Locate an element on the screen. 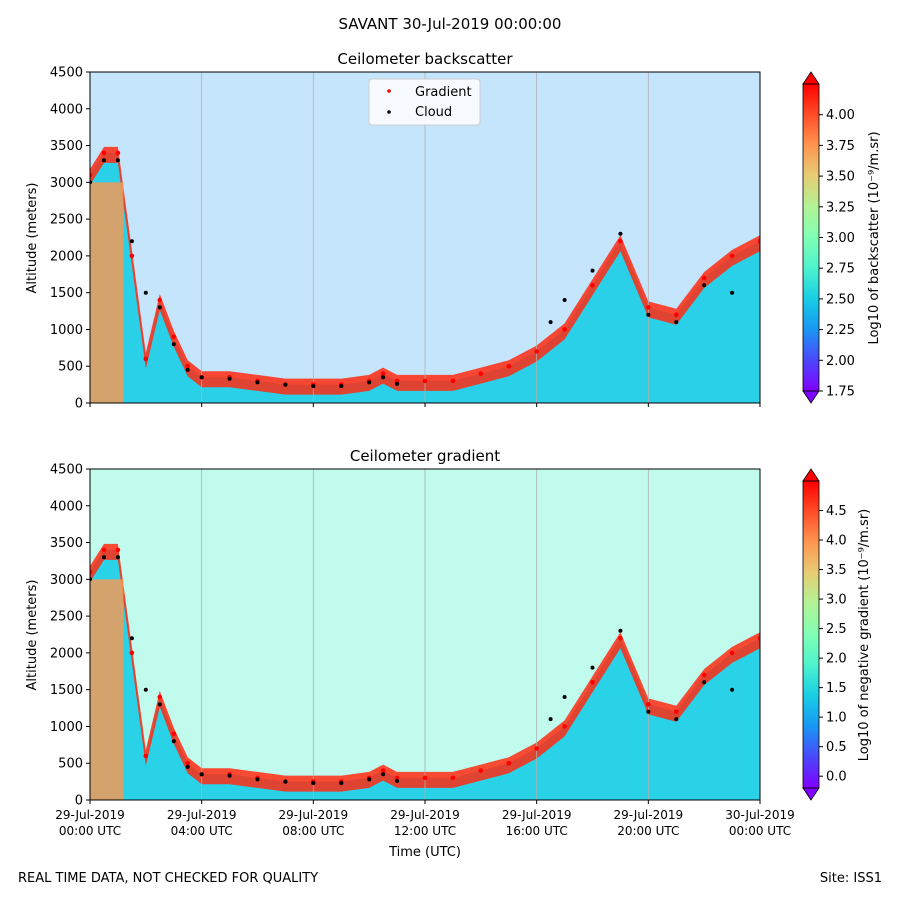  colorbar-min-extend is located at coordinates (811, 397).